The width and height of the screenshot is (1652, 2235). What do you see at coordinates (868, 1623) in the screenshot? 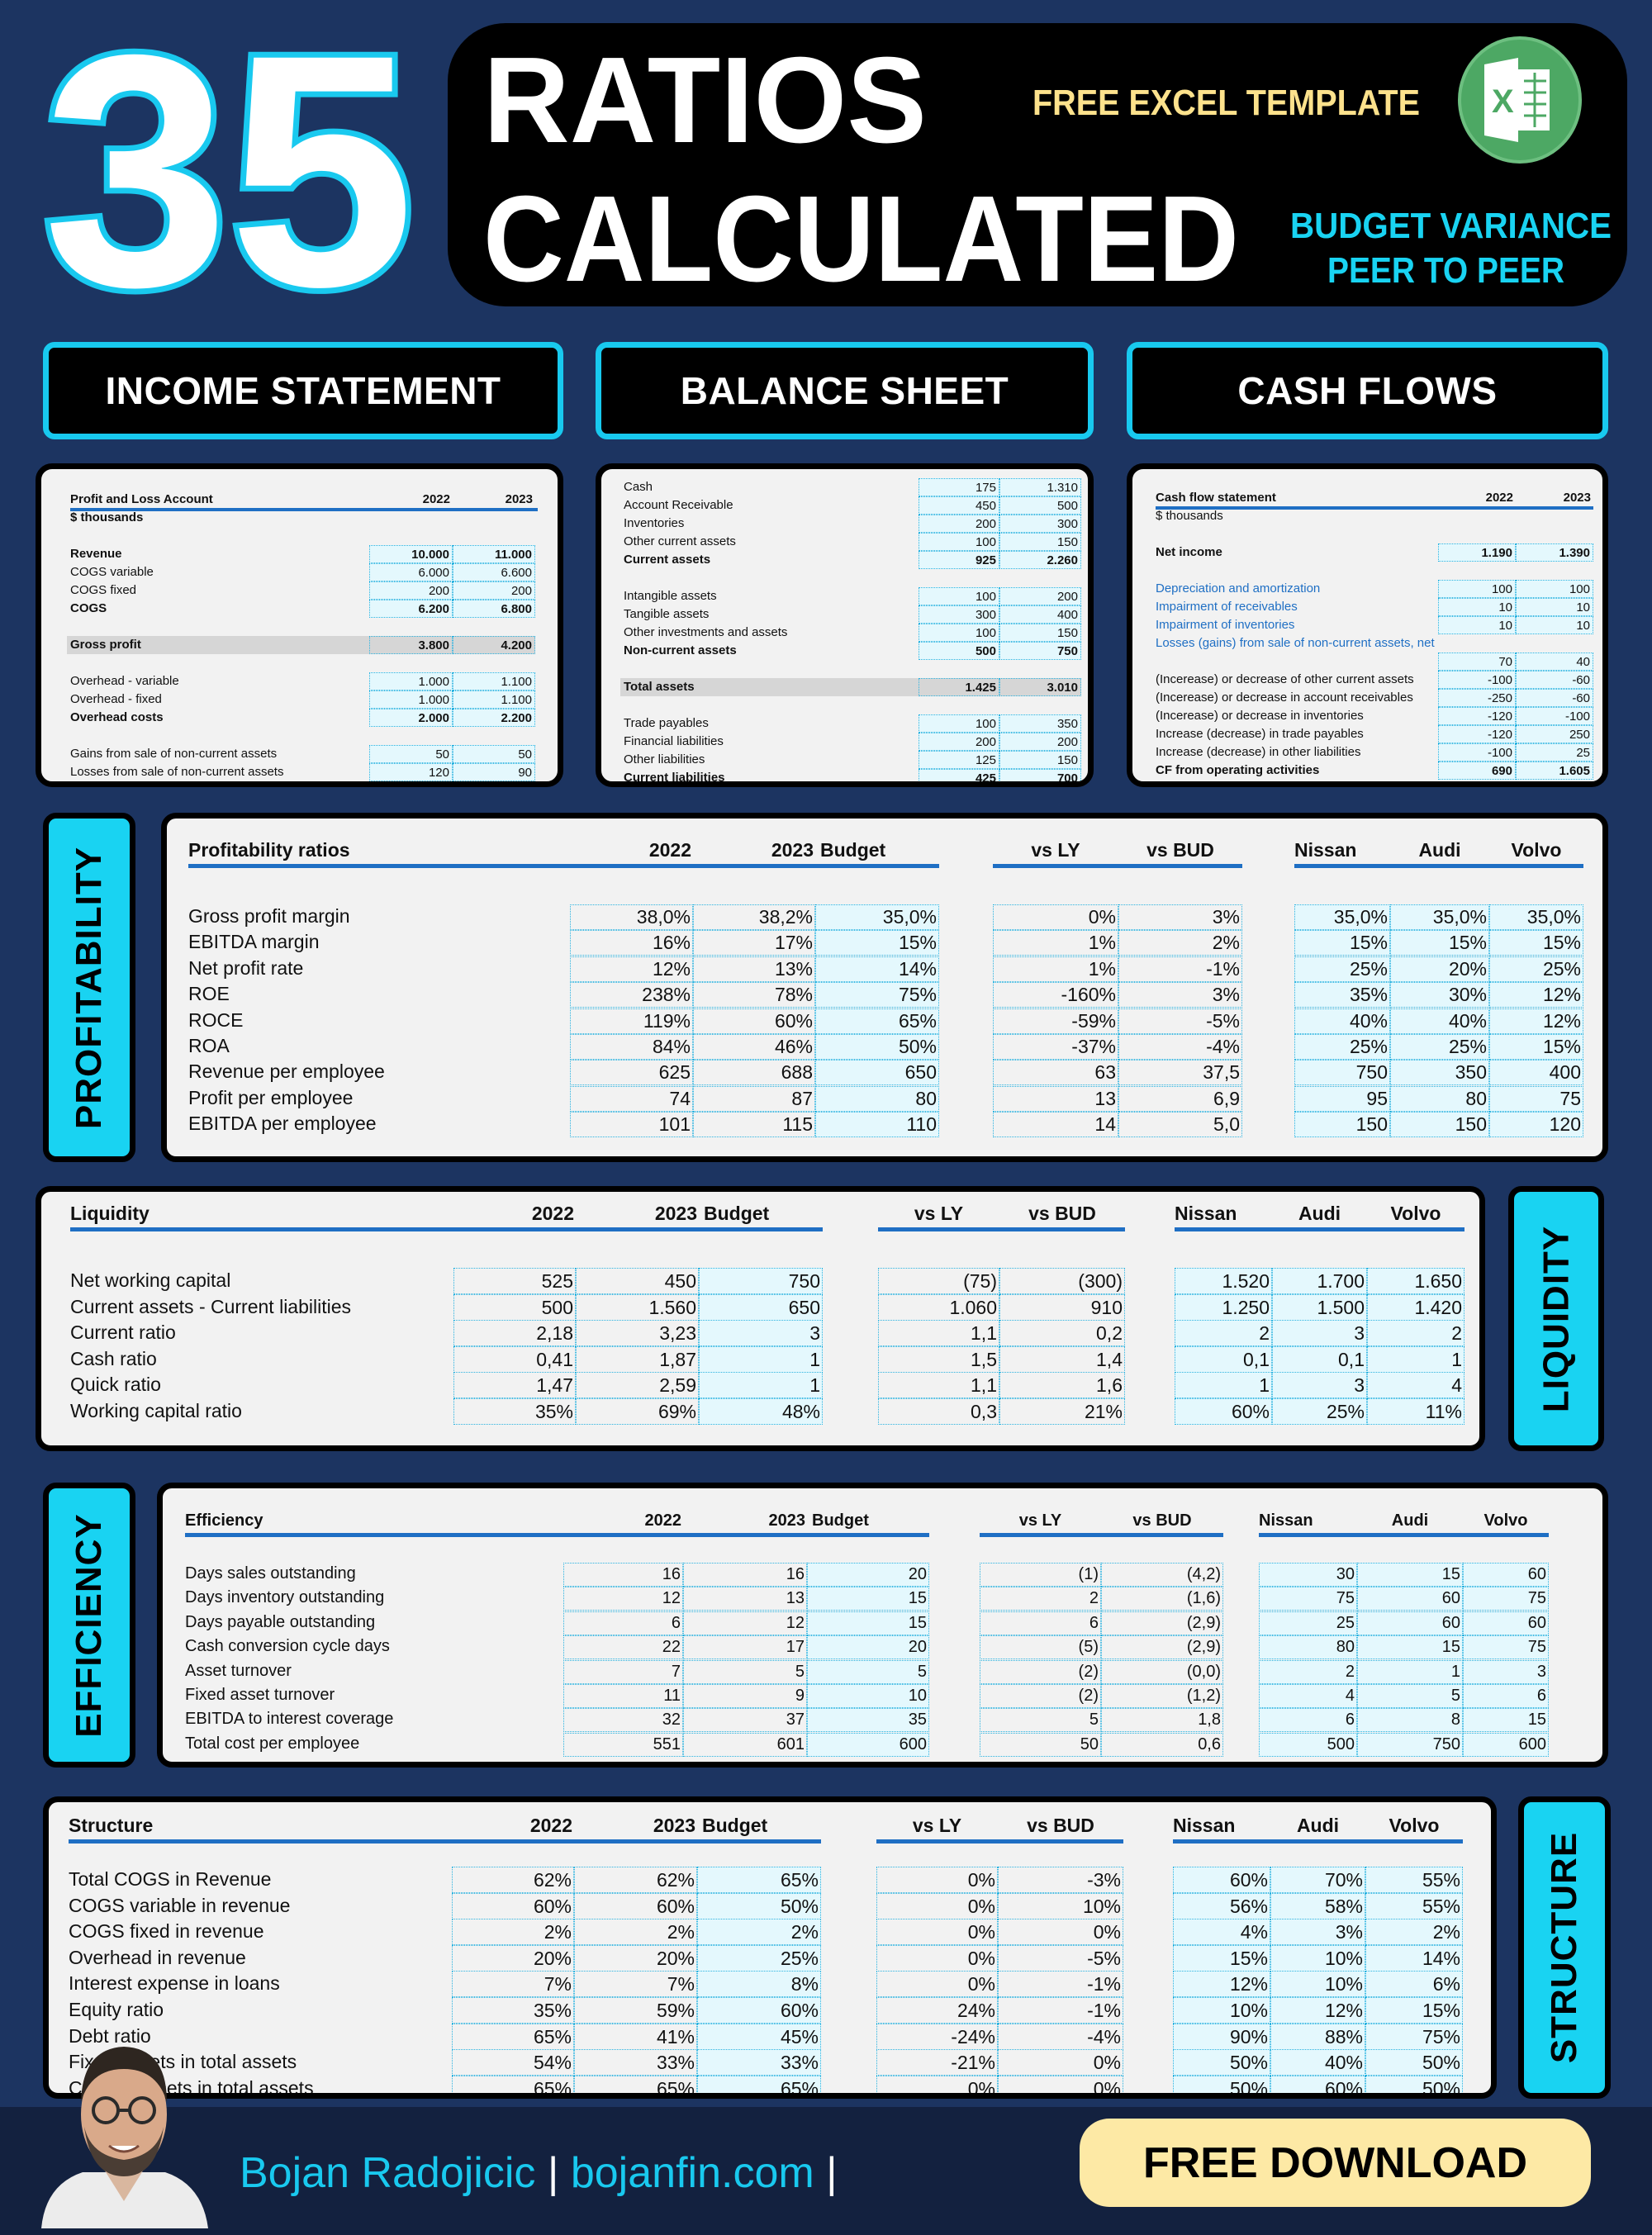
I see `value-cell: 15` at bounding box center [868, 1623].